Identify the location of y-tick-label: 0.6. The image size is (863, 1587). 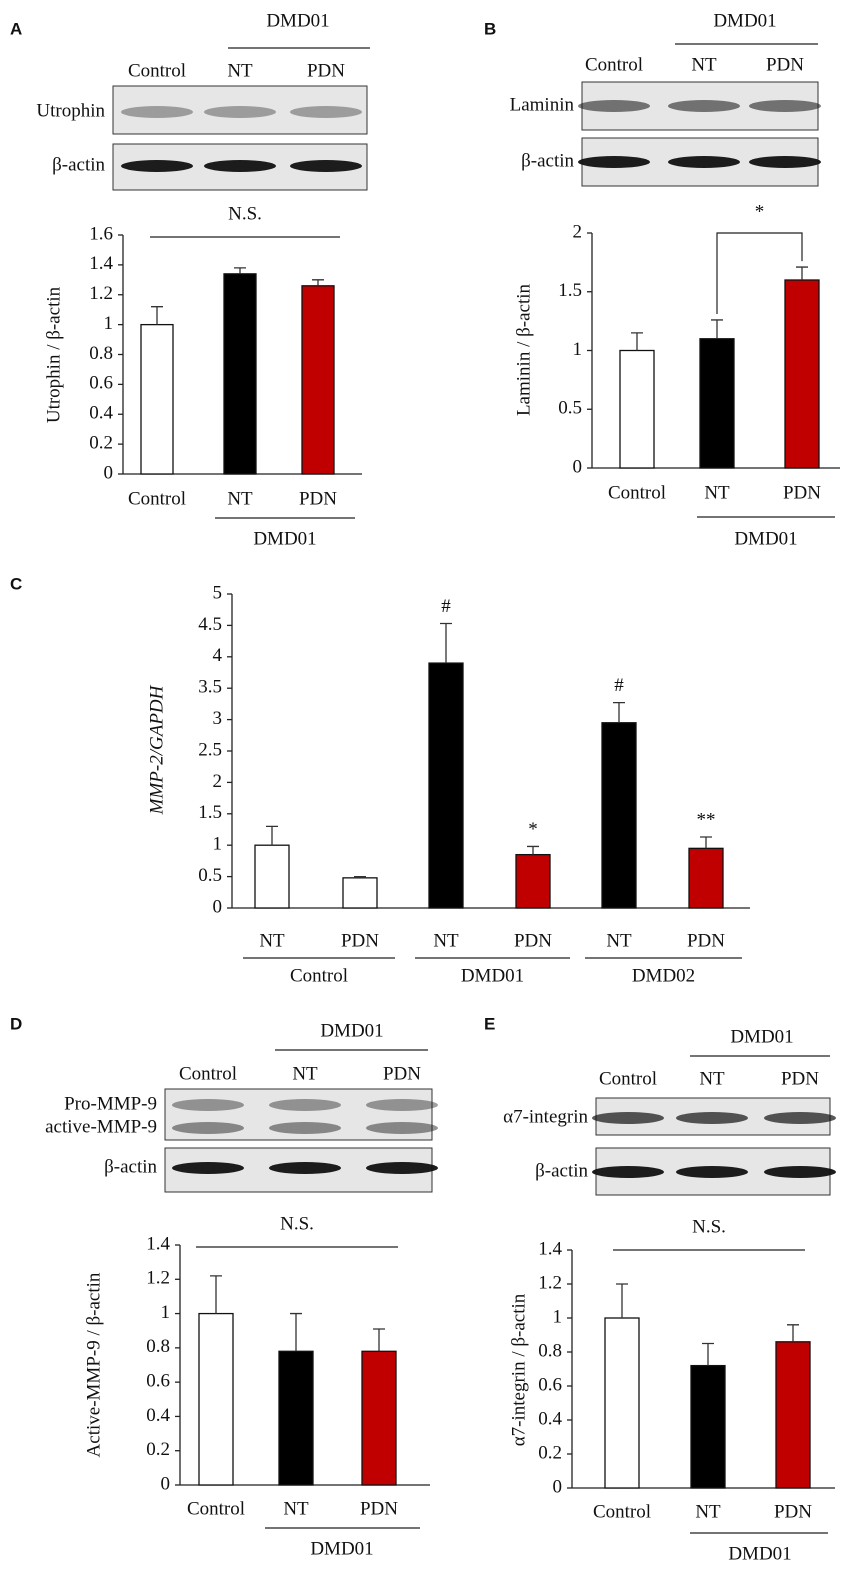
(101, 383).